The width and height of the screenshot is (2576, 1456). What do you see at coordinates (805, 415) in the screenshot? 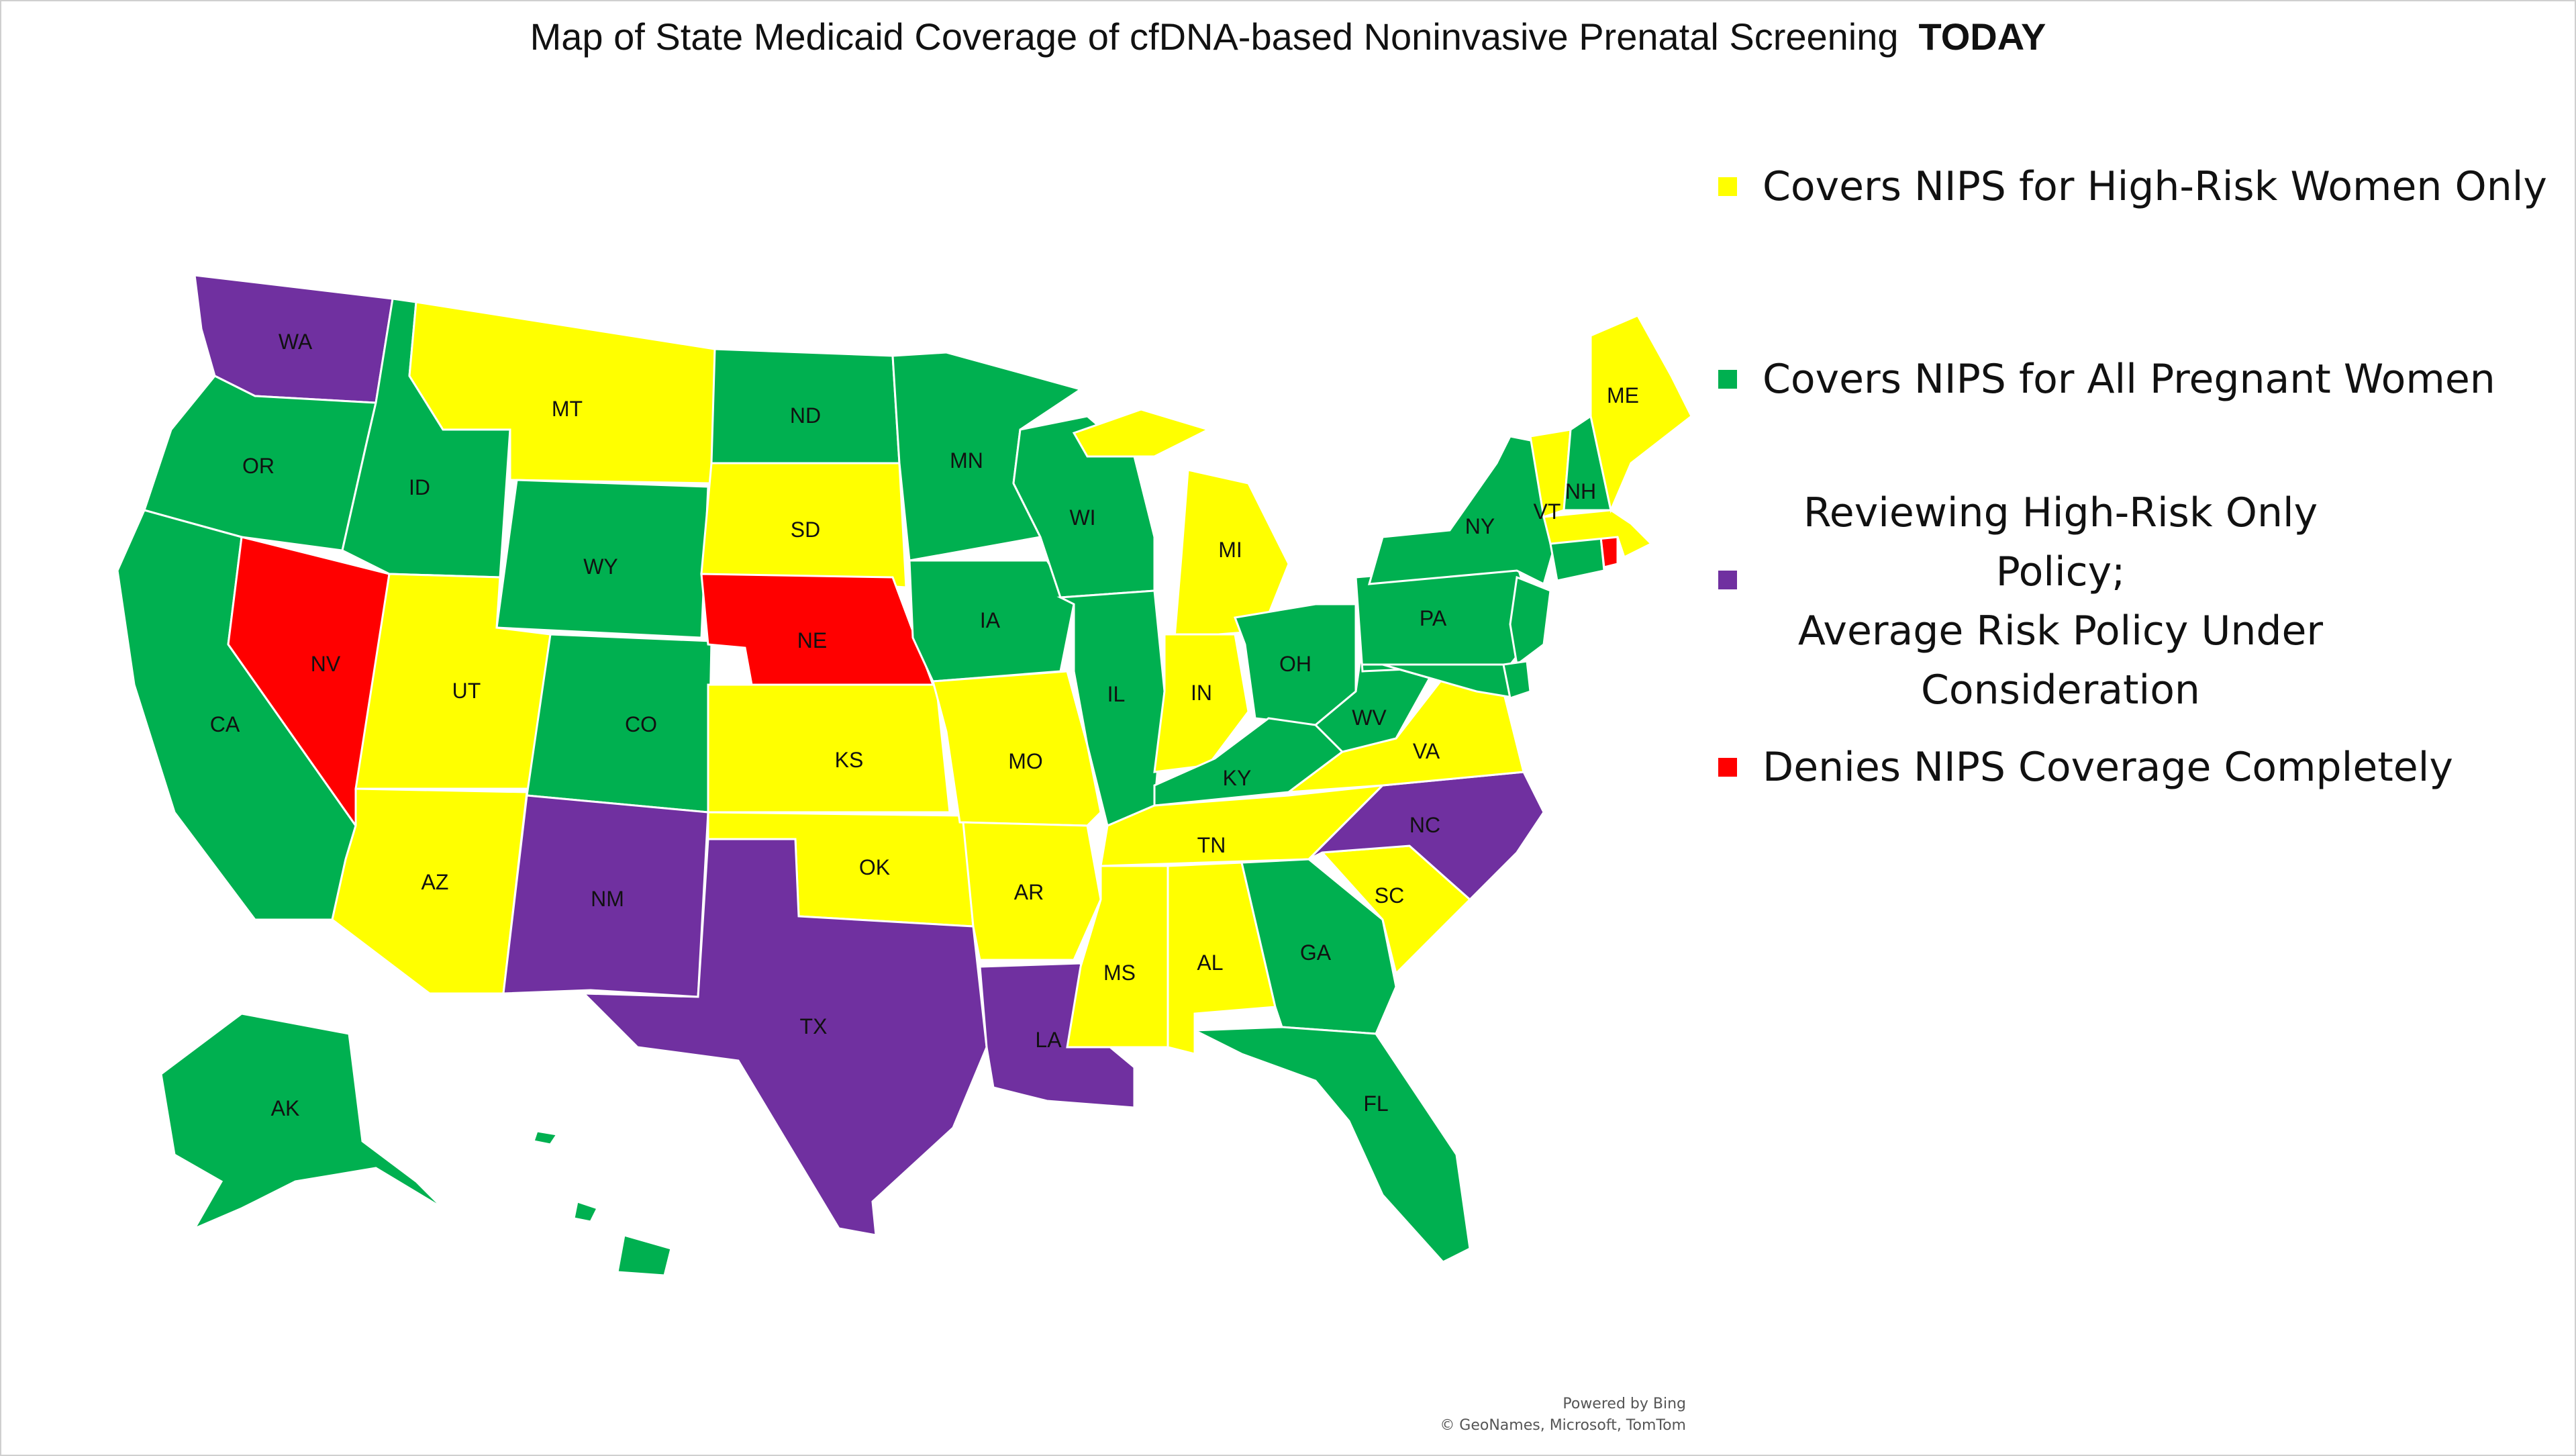
I see `label-ND: ND` at bounding box center [805, 415].